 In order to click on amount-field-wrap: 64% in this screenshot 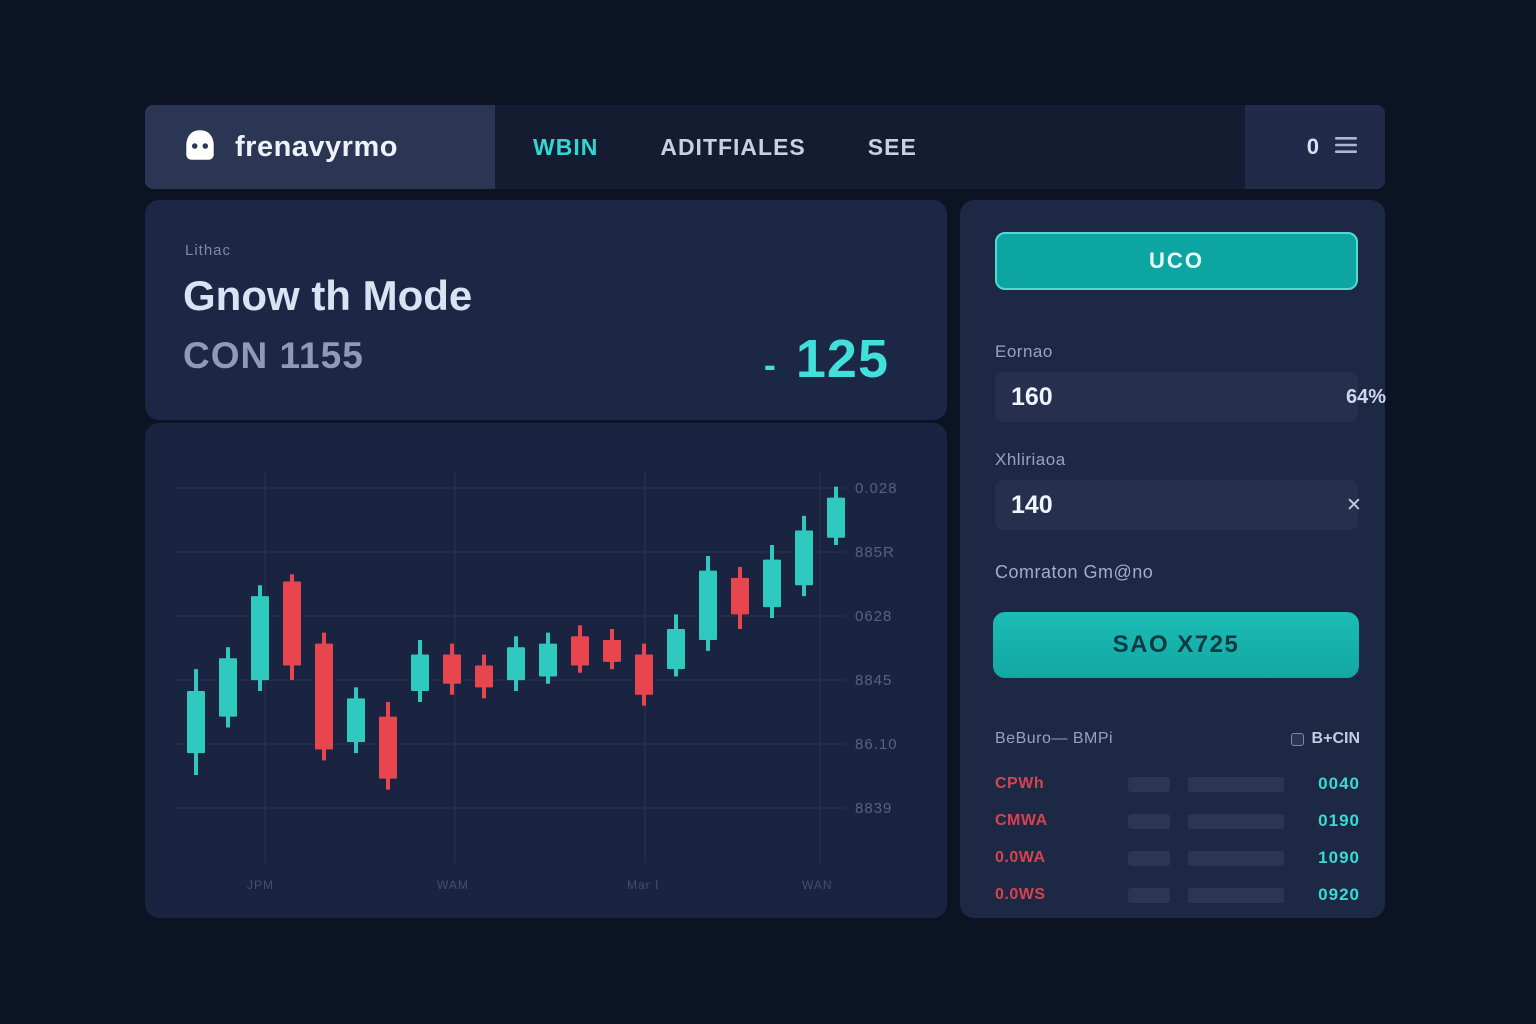, I will do `click(1190, 397)`.